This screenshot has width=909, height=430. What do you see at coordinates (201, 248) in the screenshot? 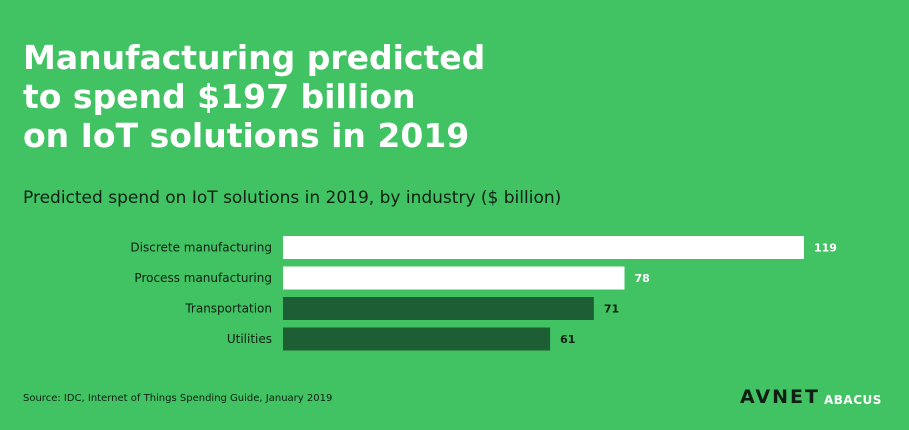
I see `category-label-discrete-manufacturing: Discrete manufacturing` at bounding box center [201, 248].